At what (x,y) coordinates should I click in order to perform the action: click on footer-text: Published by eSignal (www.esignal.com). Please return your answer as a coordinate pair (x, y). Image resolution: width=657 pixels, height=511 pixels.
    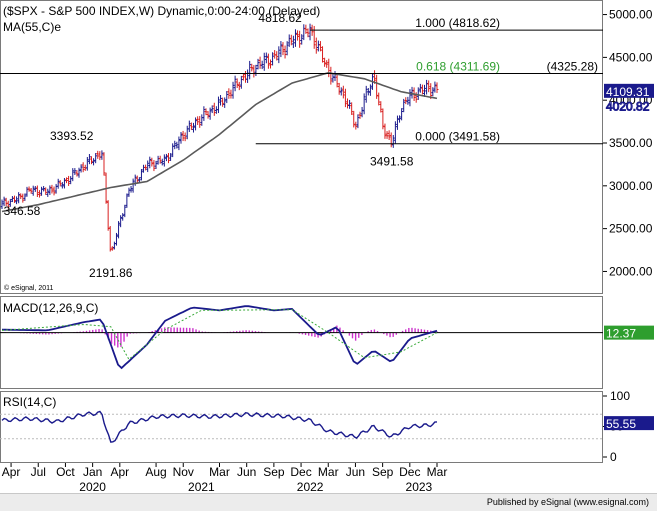
    Looking at the image, I should click on (567, 502).